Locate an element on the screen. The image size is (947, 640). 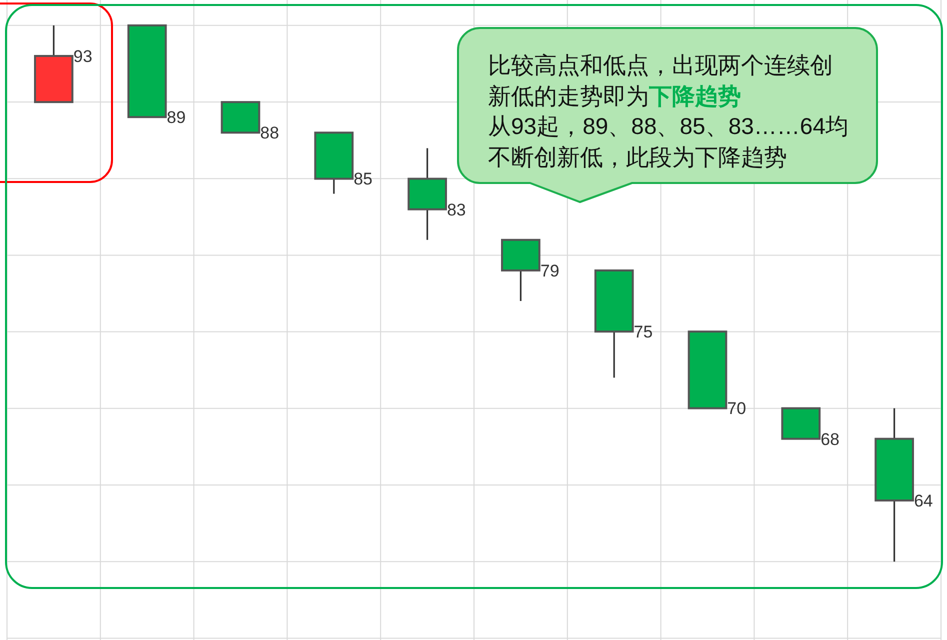
text: 64 is located at coordinates (923, 500).